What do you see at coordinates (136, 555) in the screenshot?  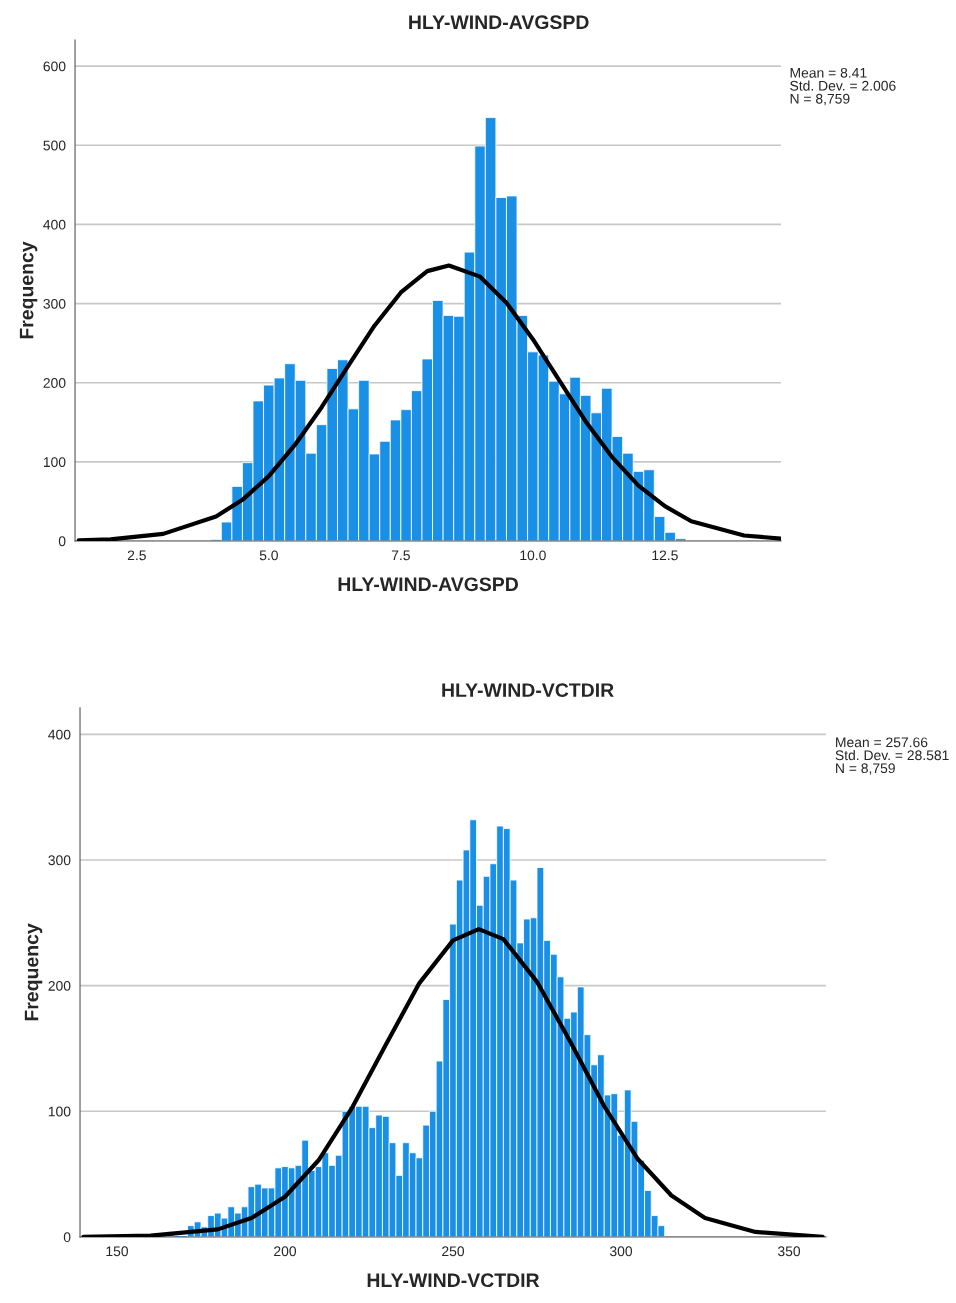 I see `x-tick-label: 2.5` at bounding box center [136, 555].